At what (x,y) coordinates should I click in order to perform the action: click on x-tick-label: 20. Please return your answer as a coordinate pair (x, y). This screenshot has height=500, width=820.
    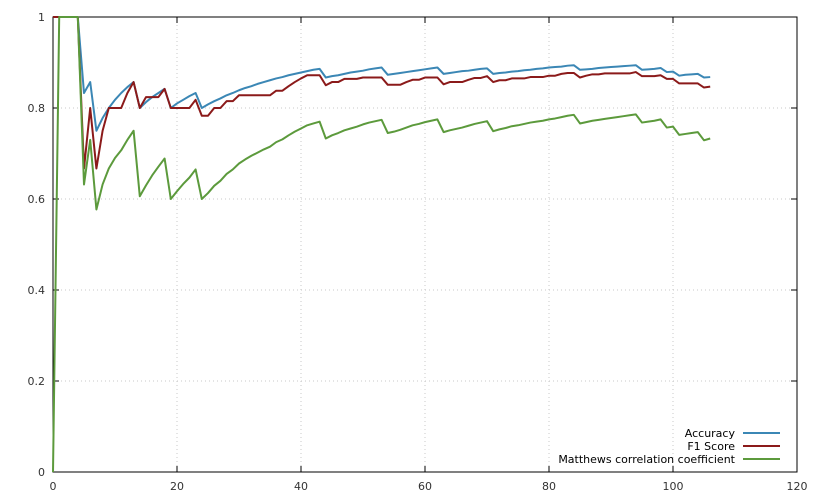
    Looking at the image, I should click on (177, 486).